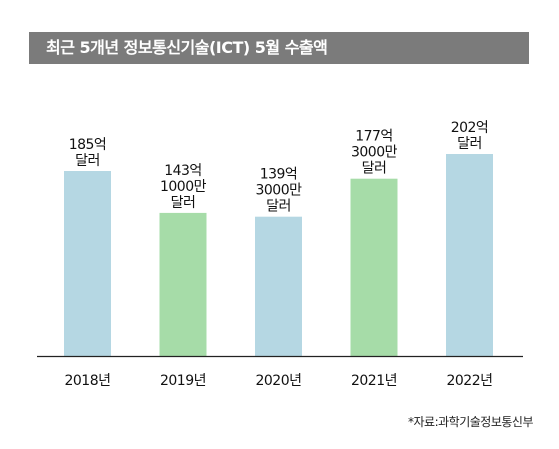  Describe the element at coordinates (278, 381) in the screenshot. I see `x-tick-label-2: 2020년` at that location.